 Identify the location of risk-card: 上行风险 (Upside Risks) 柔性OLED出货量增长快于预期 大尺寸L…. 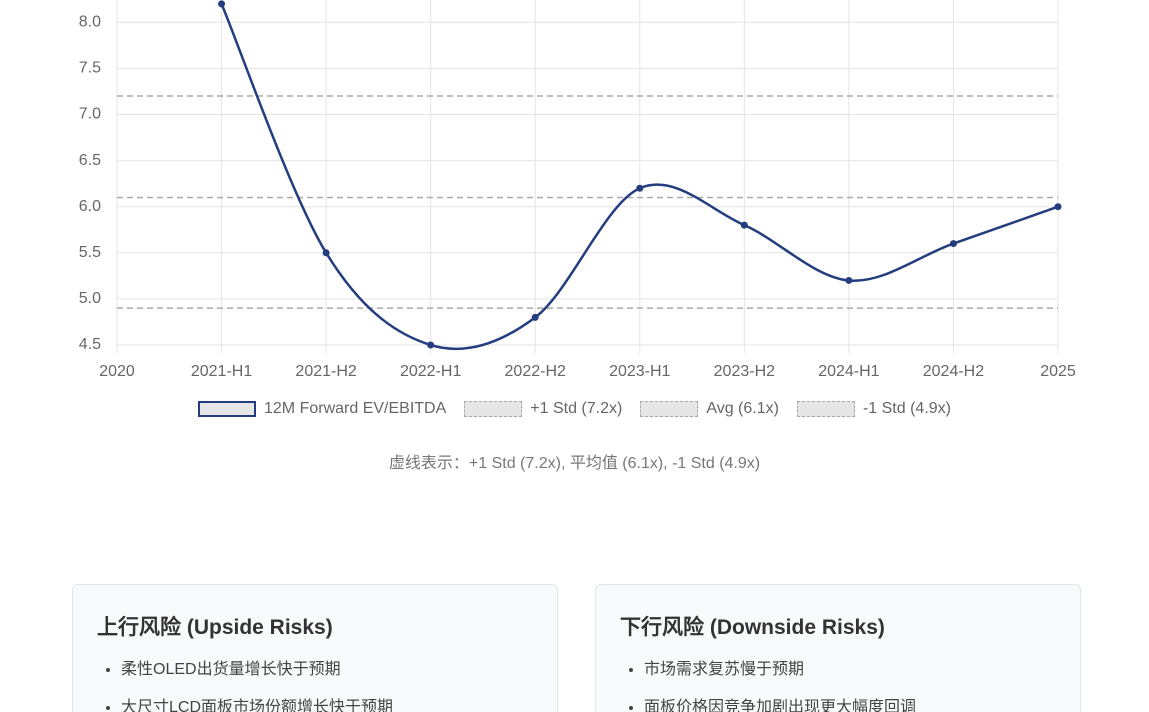
(315, 648).